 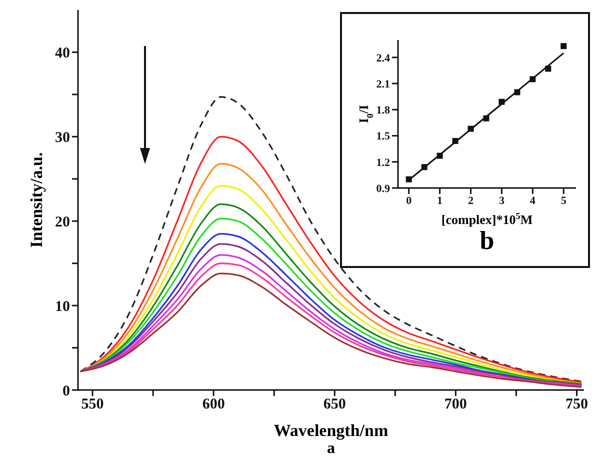 I want to click on y-tick-label: 20, so click(x=62, y=222).